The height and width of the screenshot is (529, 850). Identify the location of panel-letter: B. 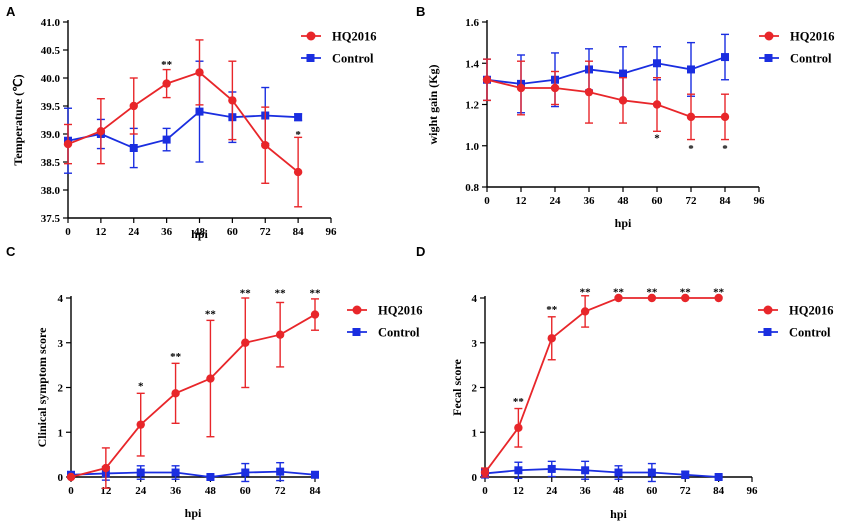
(420, 11).